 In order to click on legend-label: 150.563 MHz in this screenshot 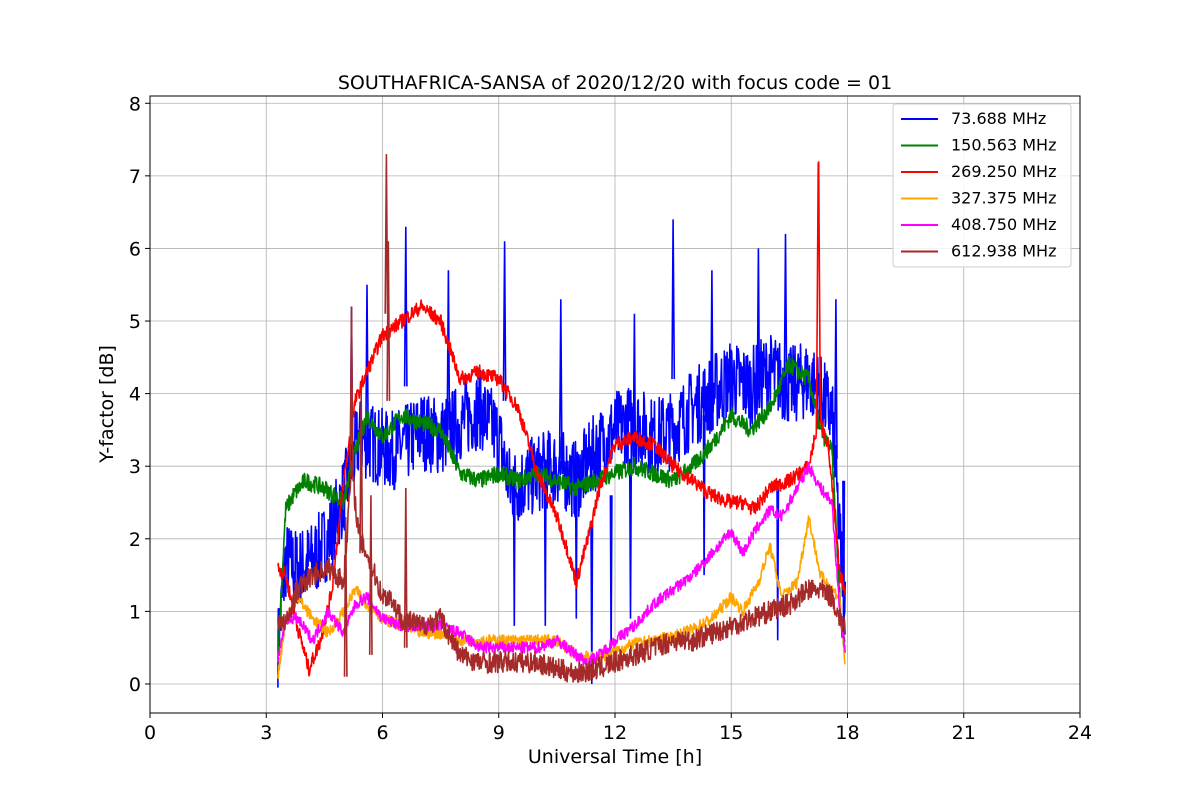, I will do `click(1003, 145)`.